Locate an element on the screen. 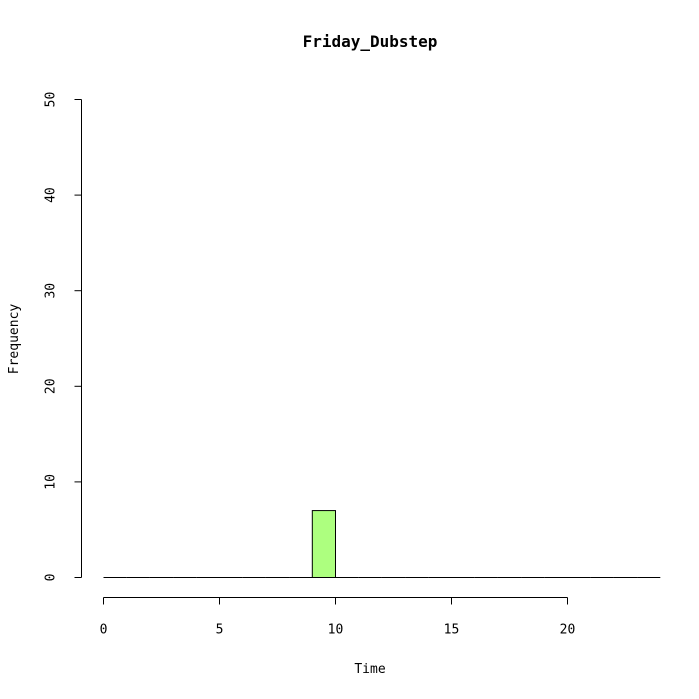  y-tick-label: 30 is located at coordinates (51, 291).